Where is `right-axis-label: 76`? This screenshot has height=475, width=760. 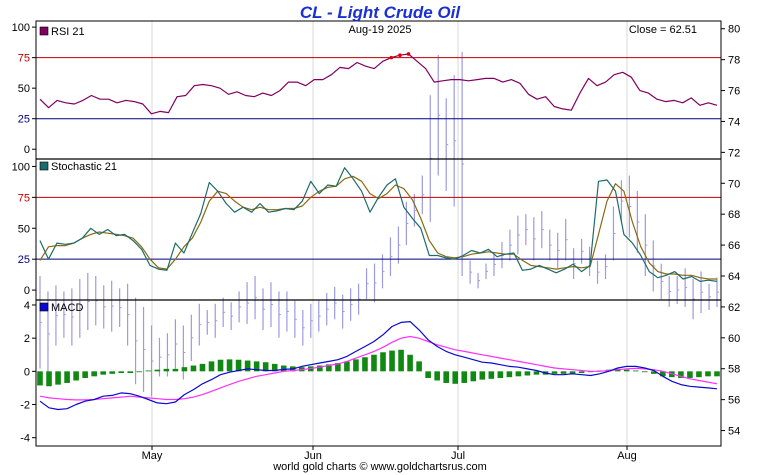
right-axis-label: 76 is located at coordinates (734, 92).